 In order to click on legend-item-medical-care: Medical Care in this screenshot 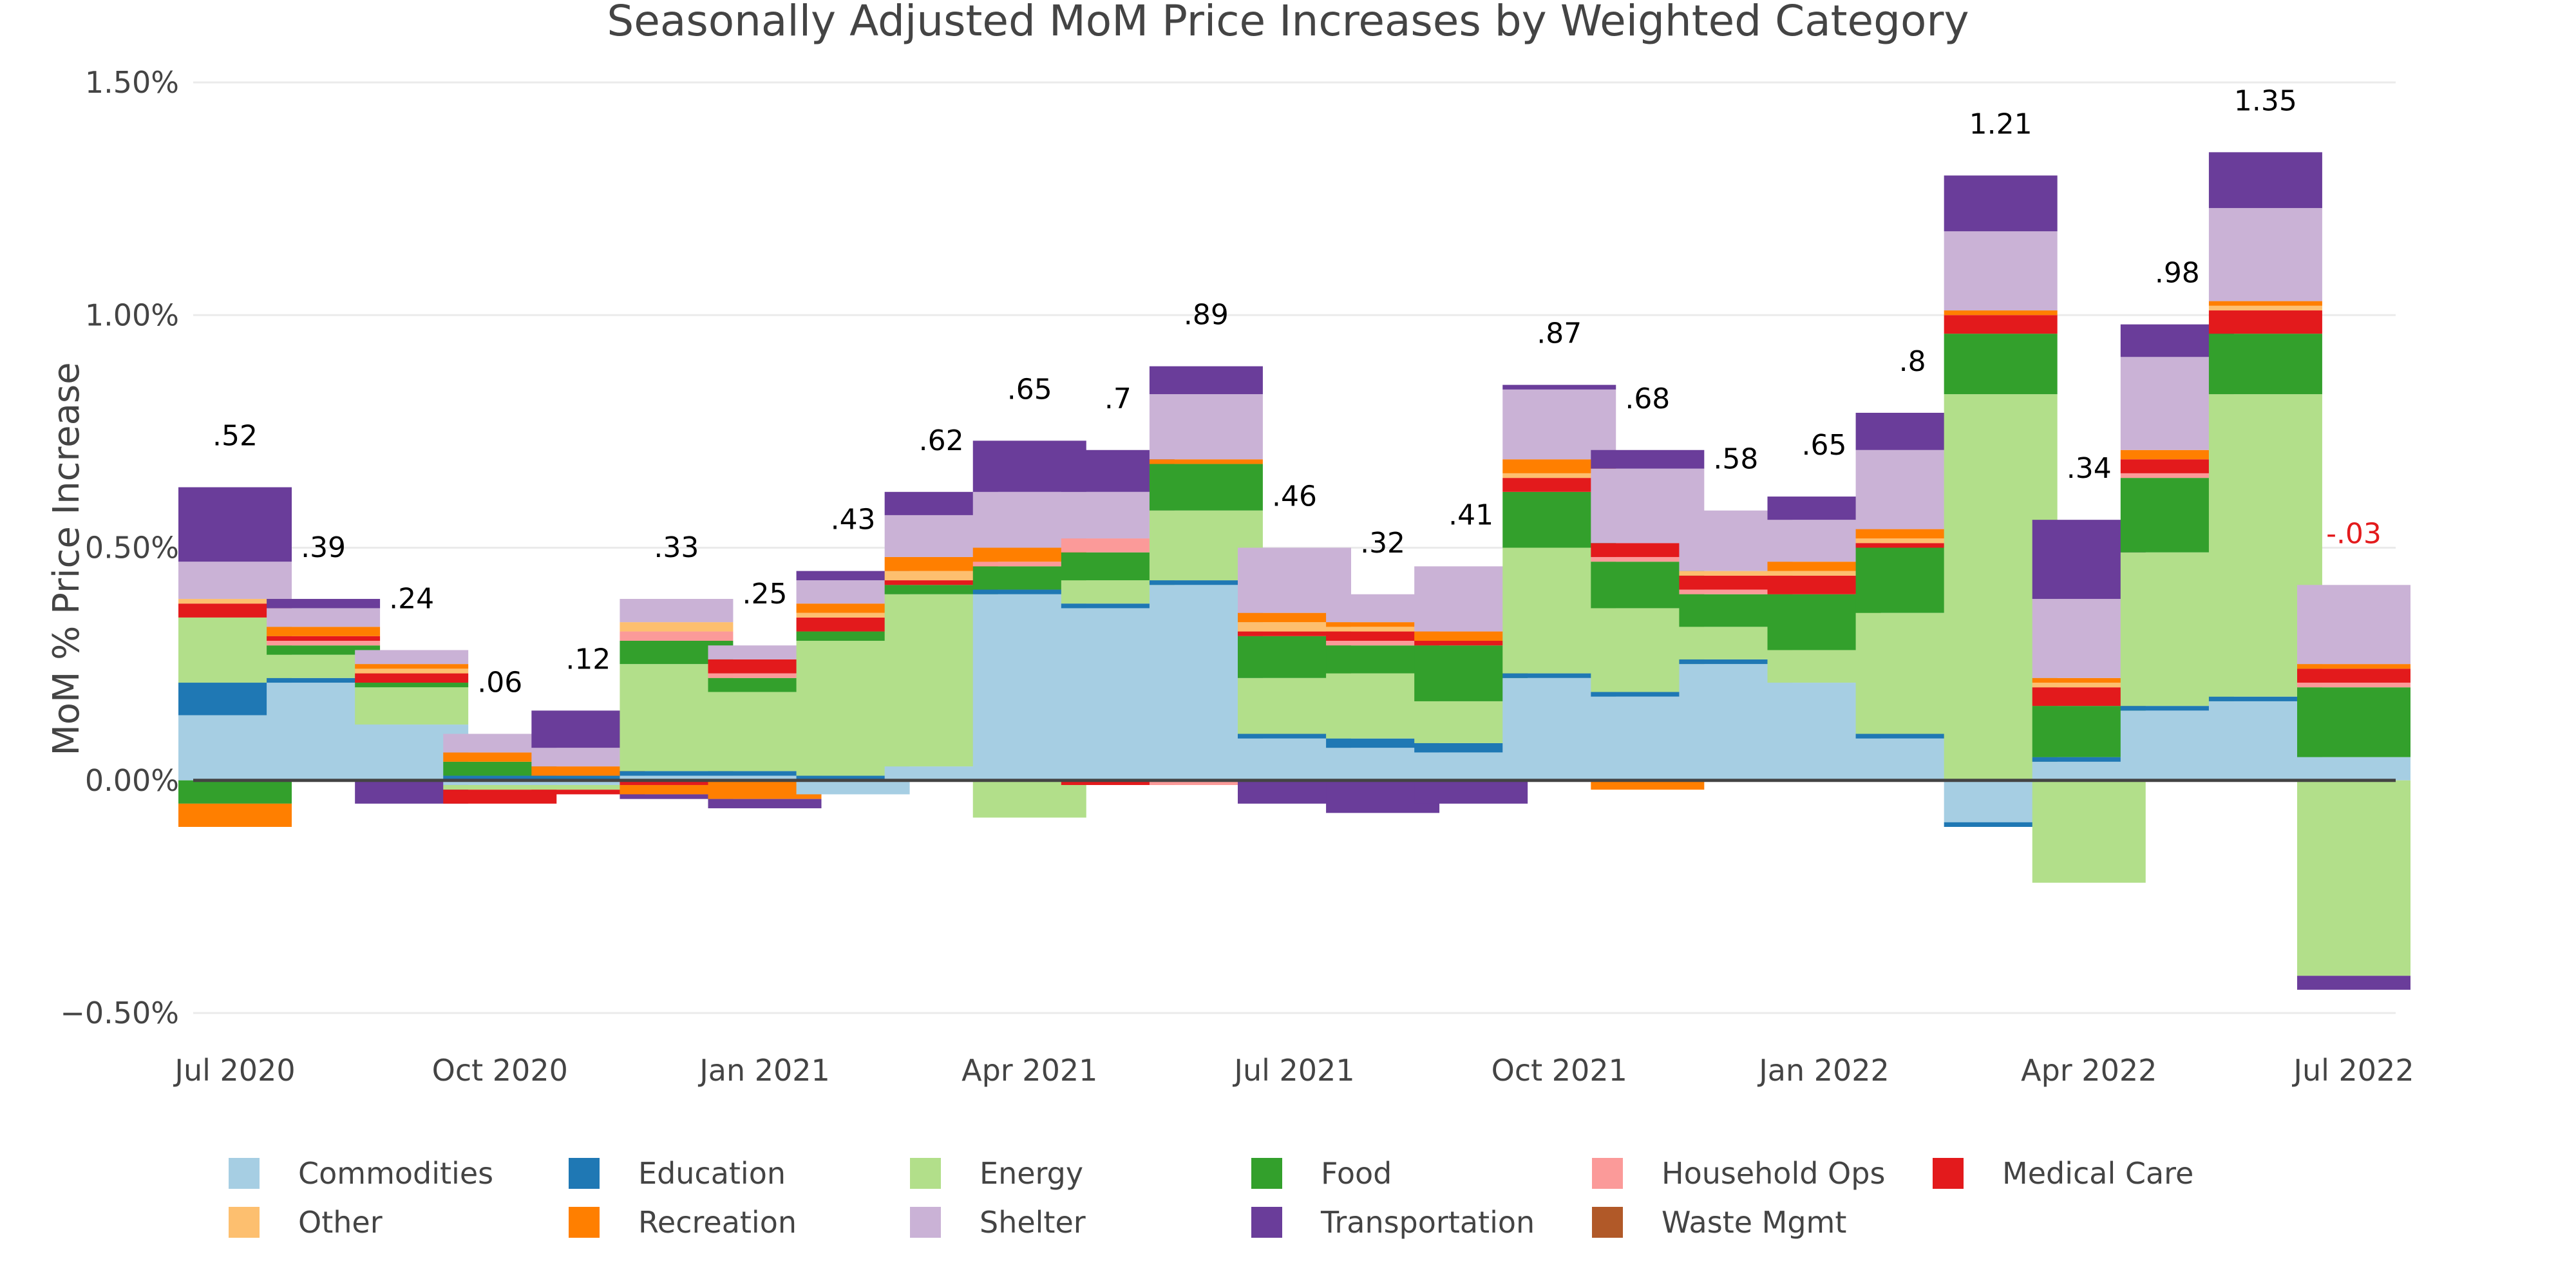, I will do `click(2063, 1173)`.